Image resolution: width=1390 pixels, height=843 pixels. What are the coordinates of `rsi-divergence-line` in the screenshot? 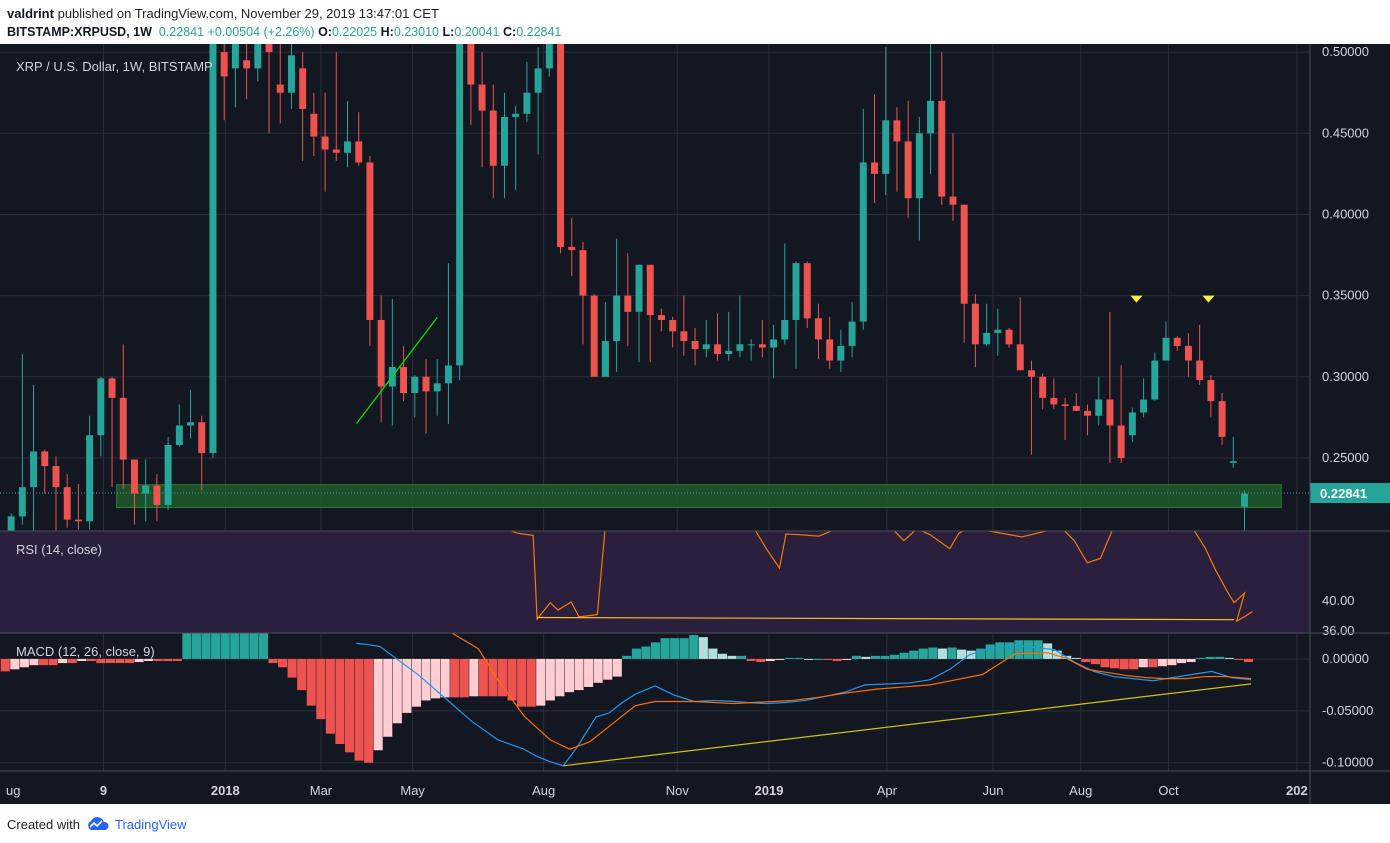 It's located at (886, 618).